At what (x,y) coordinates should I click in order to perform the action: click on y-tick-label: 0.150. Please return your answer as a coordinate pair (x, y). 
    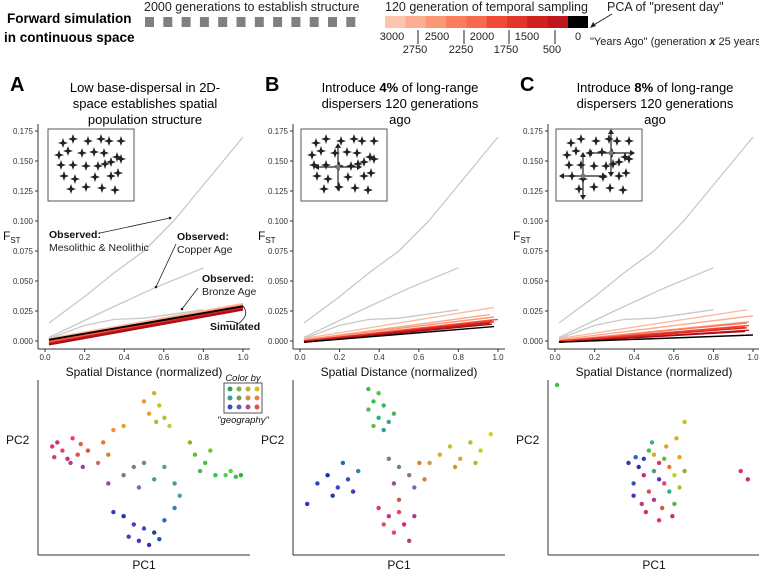
    Looking at the image, I should click on (23, 161).